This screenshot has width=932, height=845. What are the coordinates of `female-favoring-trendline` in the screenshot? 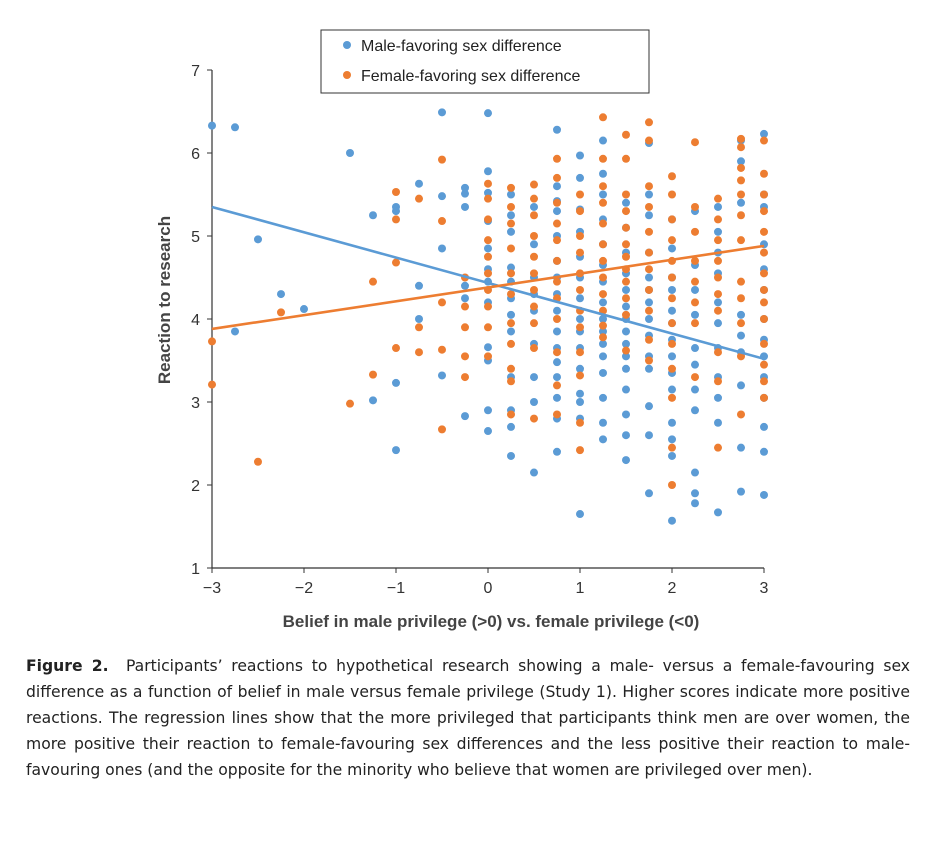 It's located at (488, 287).